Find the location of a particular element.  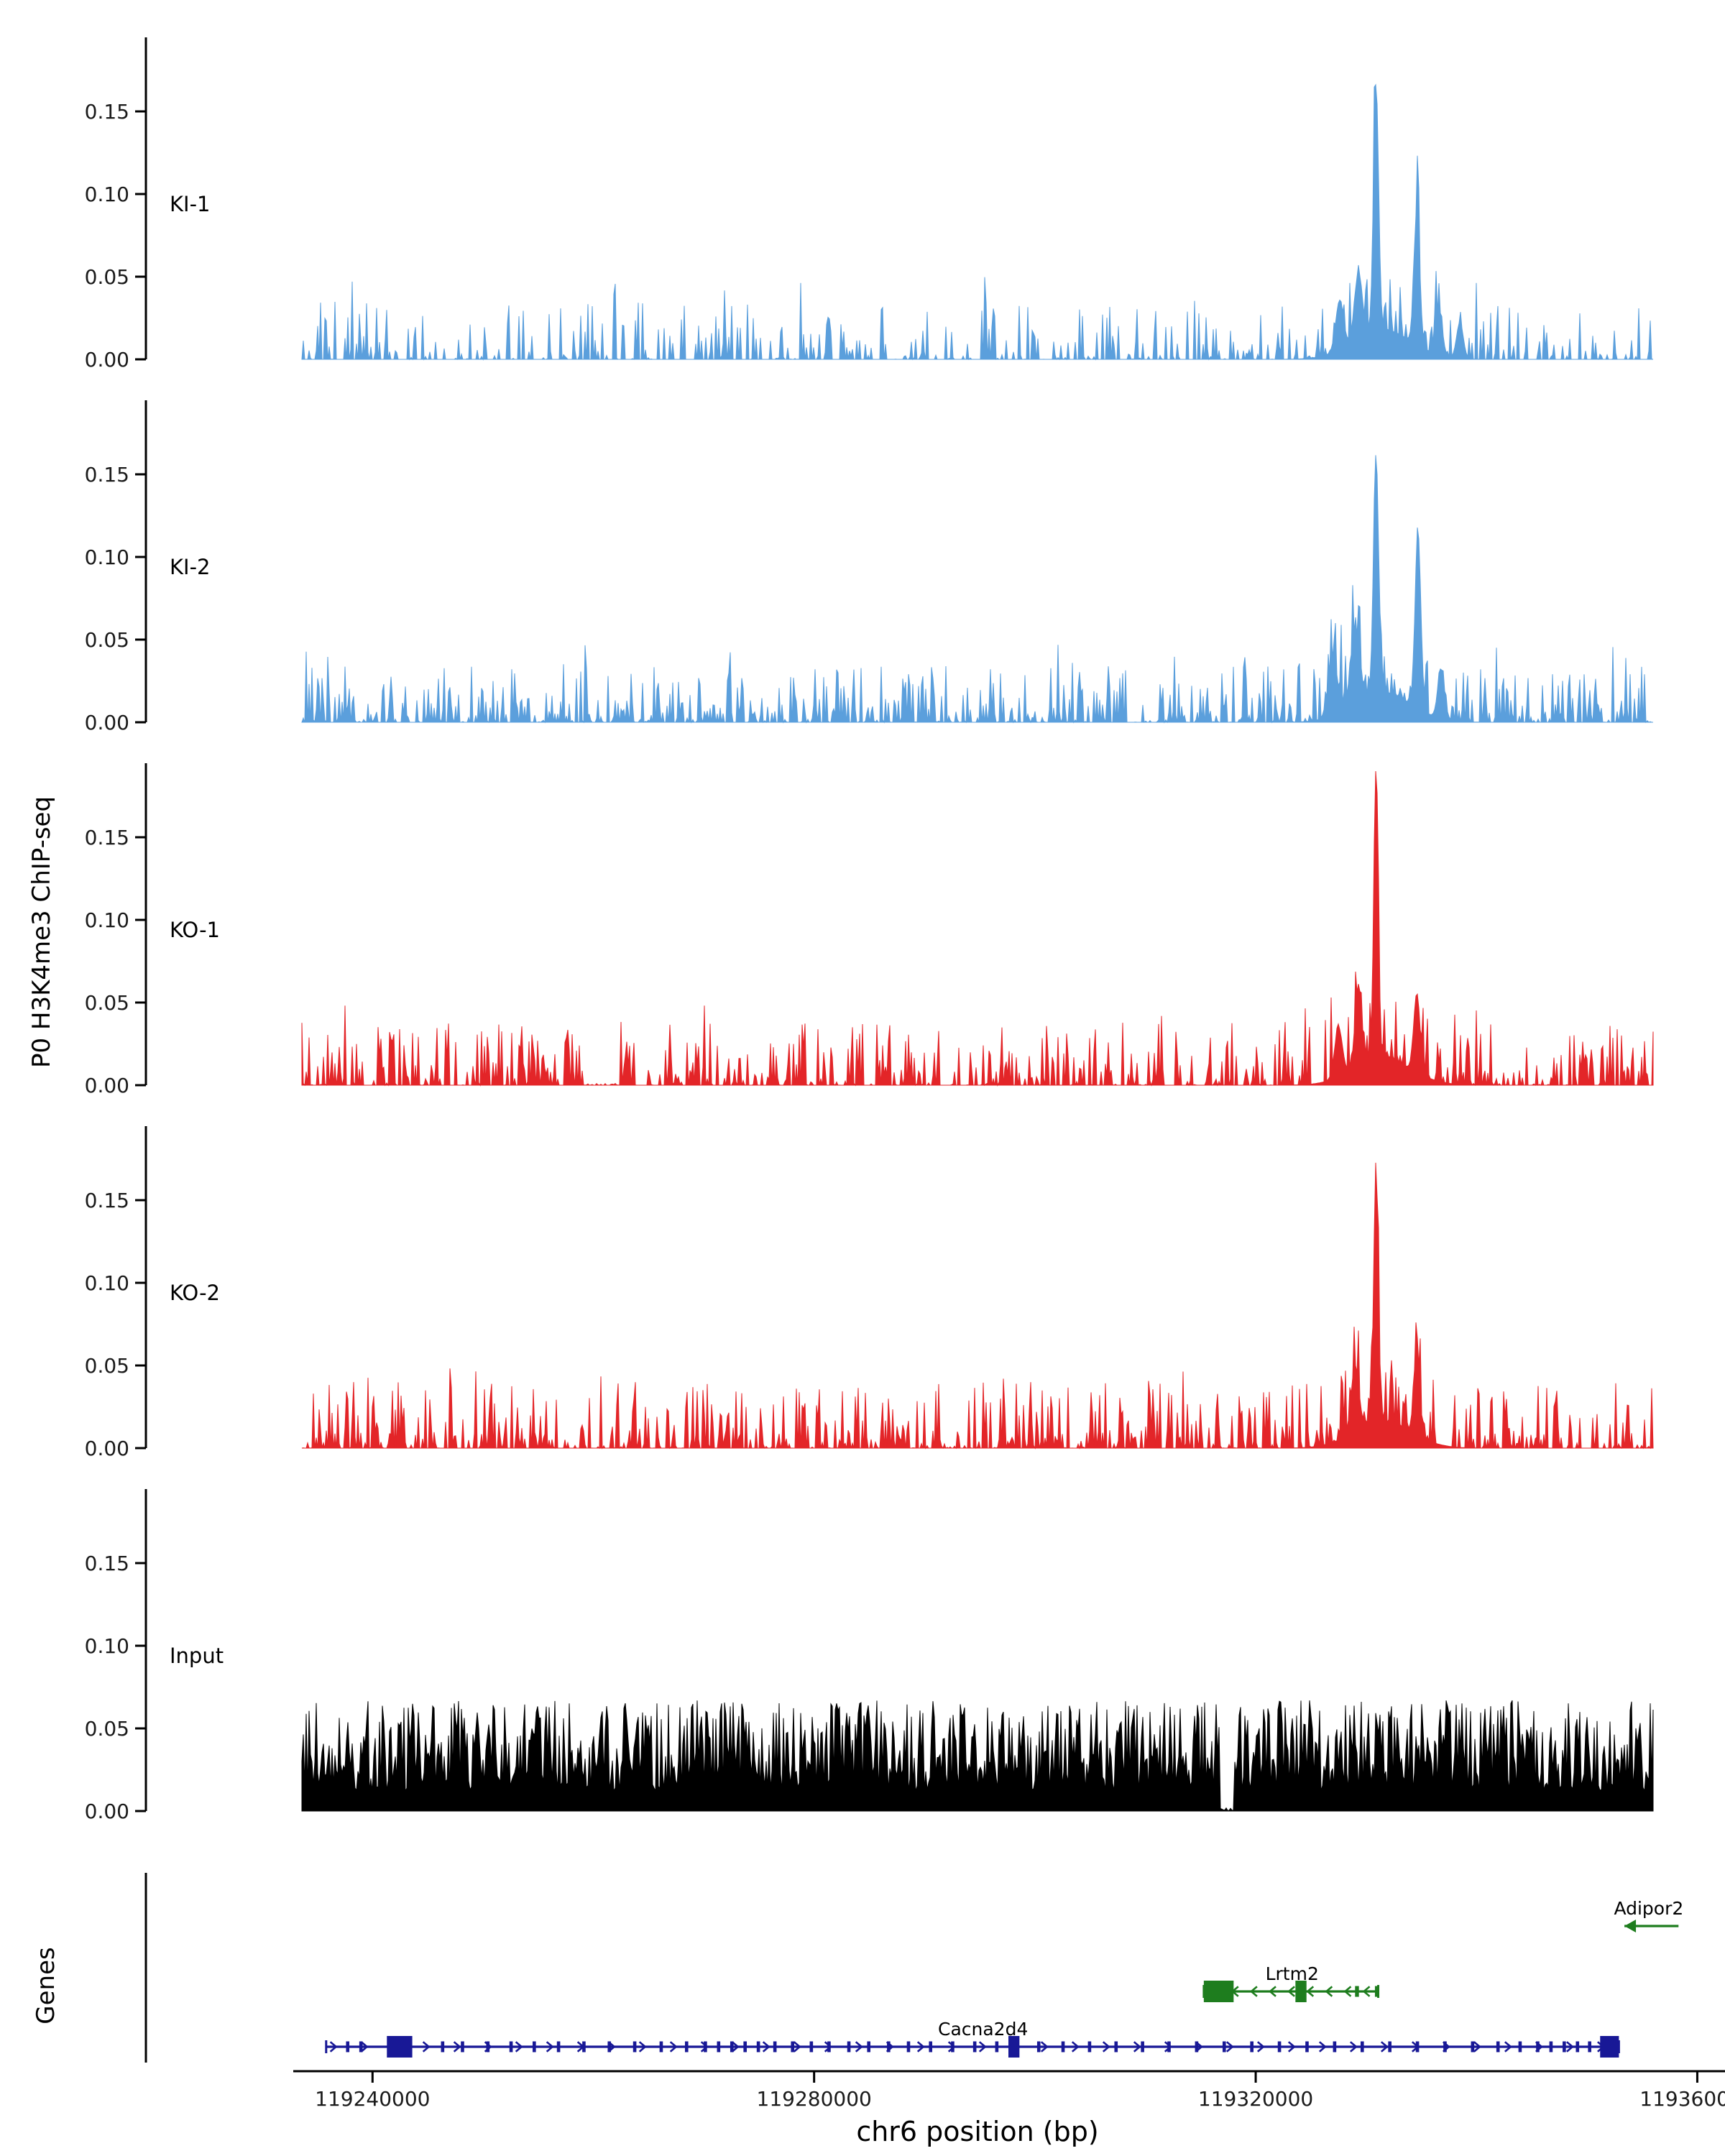

genes-plot: Adipor2 Lrtm2 Cacna2d4 is located at coordinates (913, 1968).